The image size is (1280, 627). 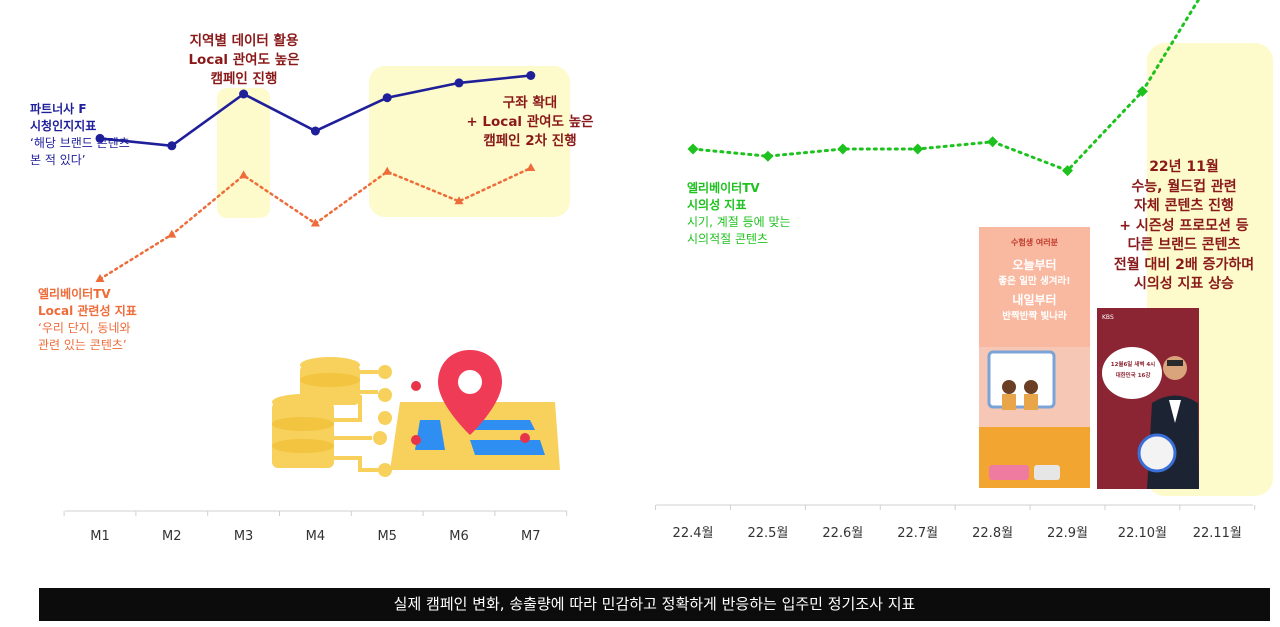 What do you see at coordinates (100, 138) in the screenshot?
I see `left-series1-point-m1` at bounding box center [100, 138].